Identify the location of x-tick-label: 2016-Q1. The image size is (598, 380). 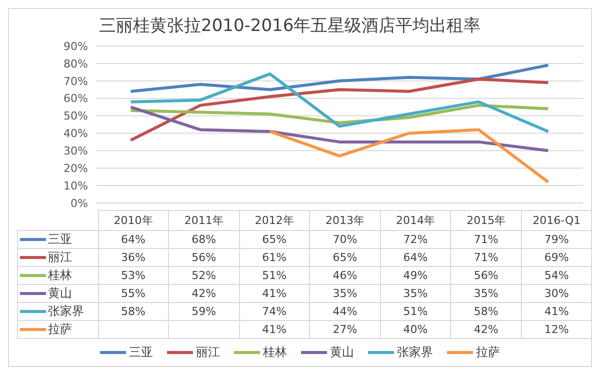
(556, 220).